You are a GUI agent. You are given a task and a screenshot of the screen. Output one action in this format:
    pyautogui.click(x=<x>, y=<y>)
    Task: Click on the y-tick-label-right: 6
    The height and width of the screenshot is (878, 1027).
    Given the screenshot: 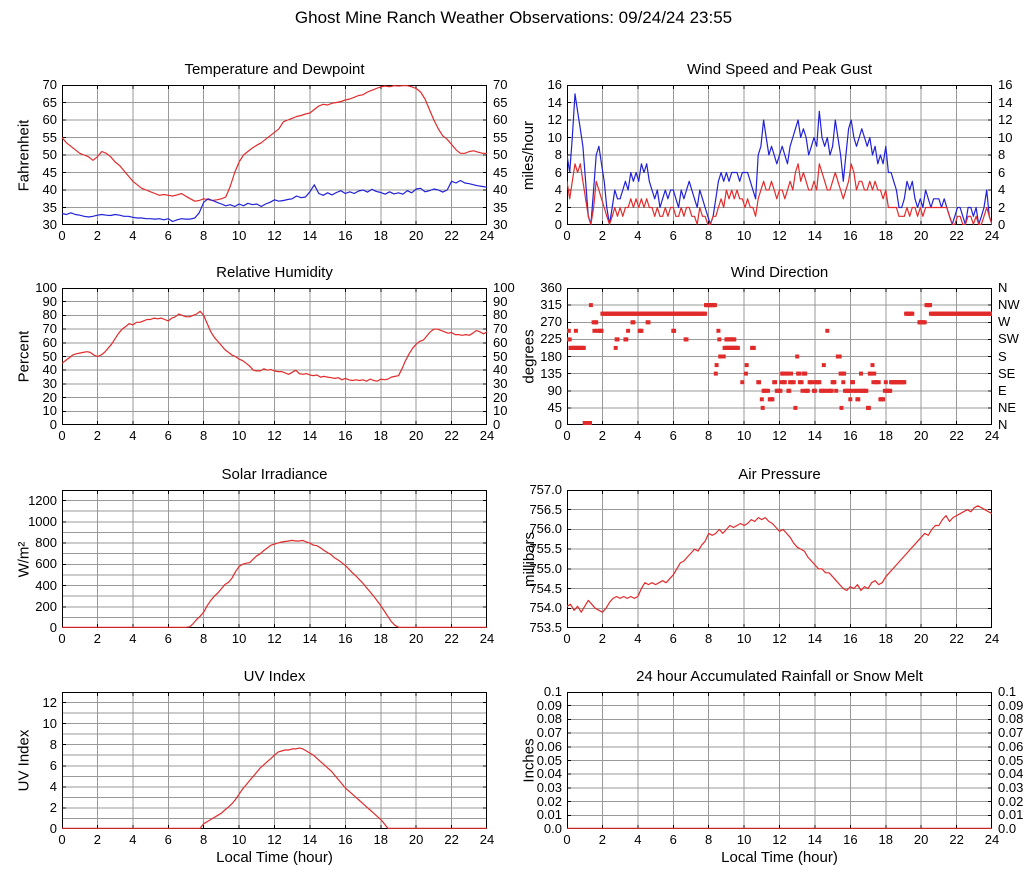 What is the action you would take?
    pyautogui.click(x=1002, y=172)
    